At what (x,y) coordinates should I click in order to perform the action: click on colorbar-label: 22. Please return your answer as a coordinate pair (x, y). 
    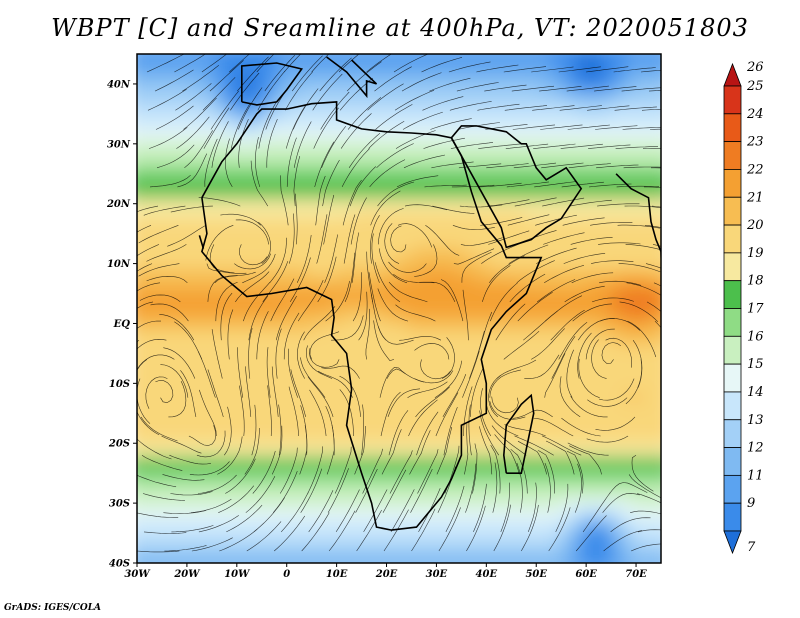
    Looking at the image, I should click on (755, 169).